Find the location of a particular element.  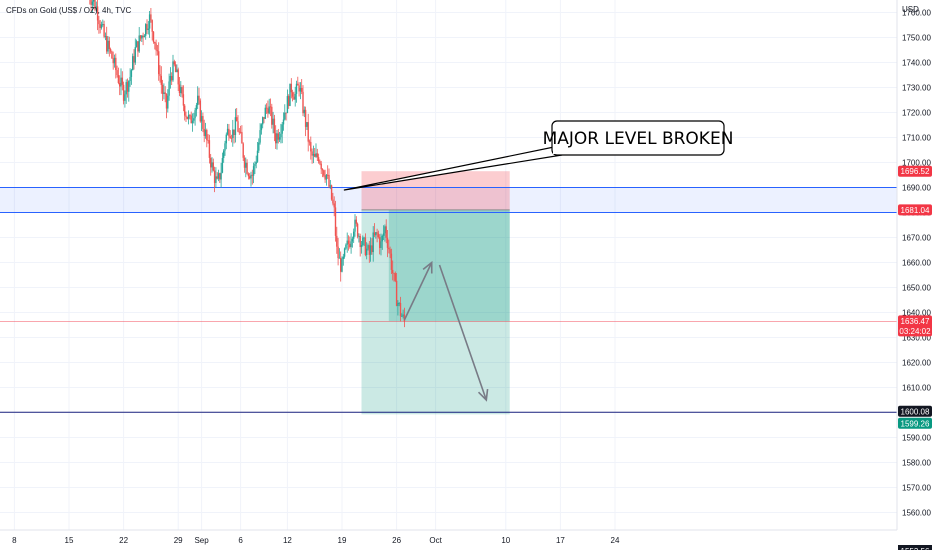

y-tick-label: 1710.00 is located at coordinates (916, 138).